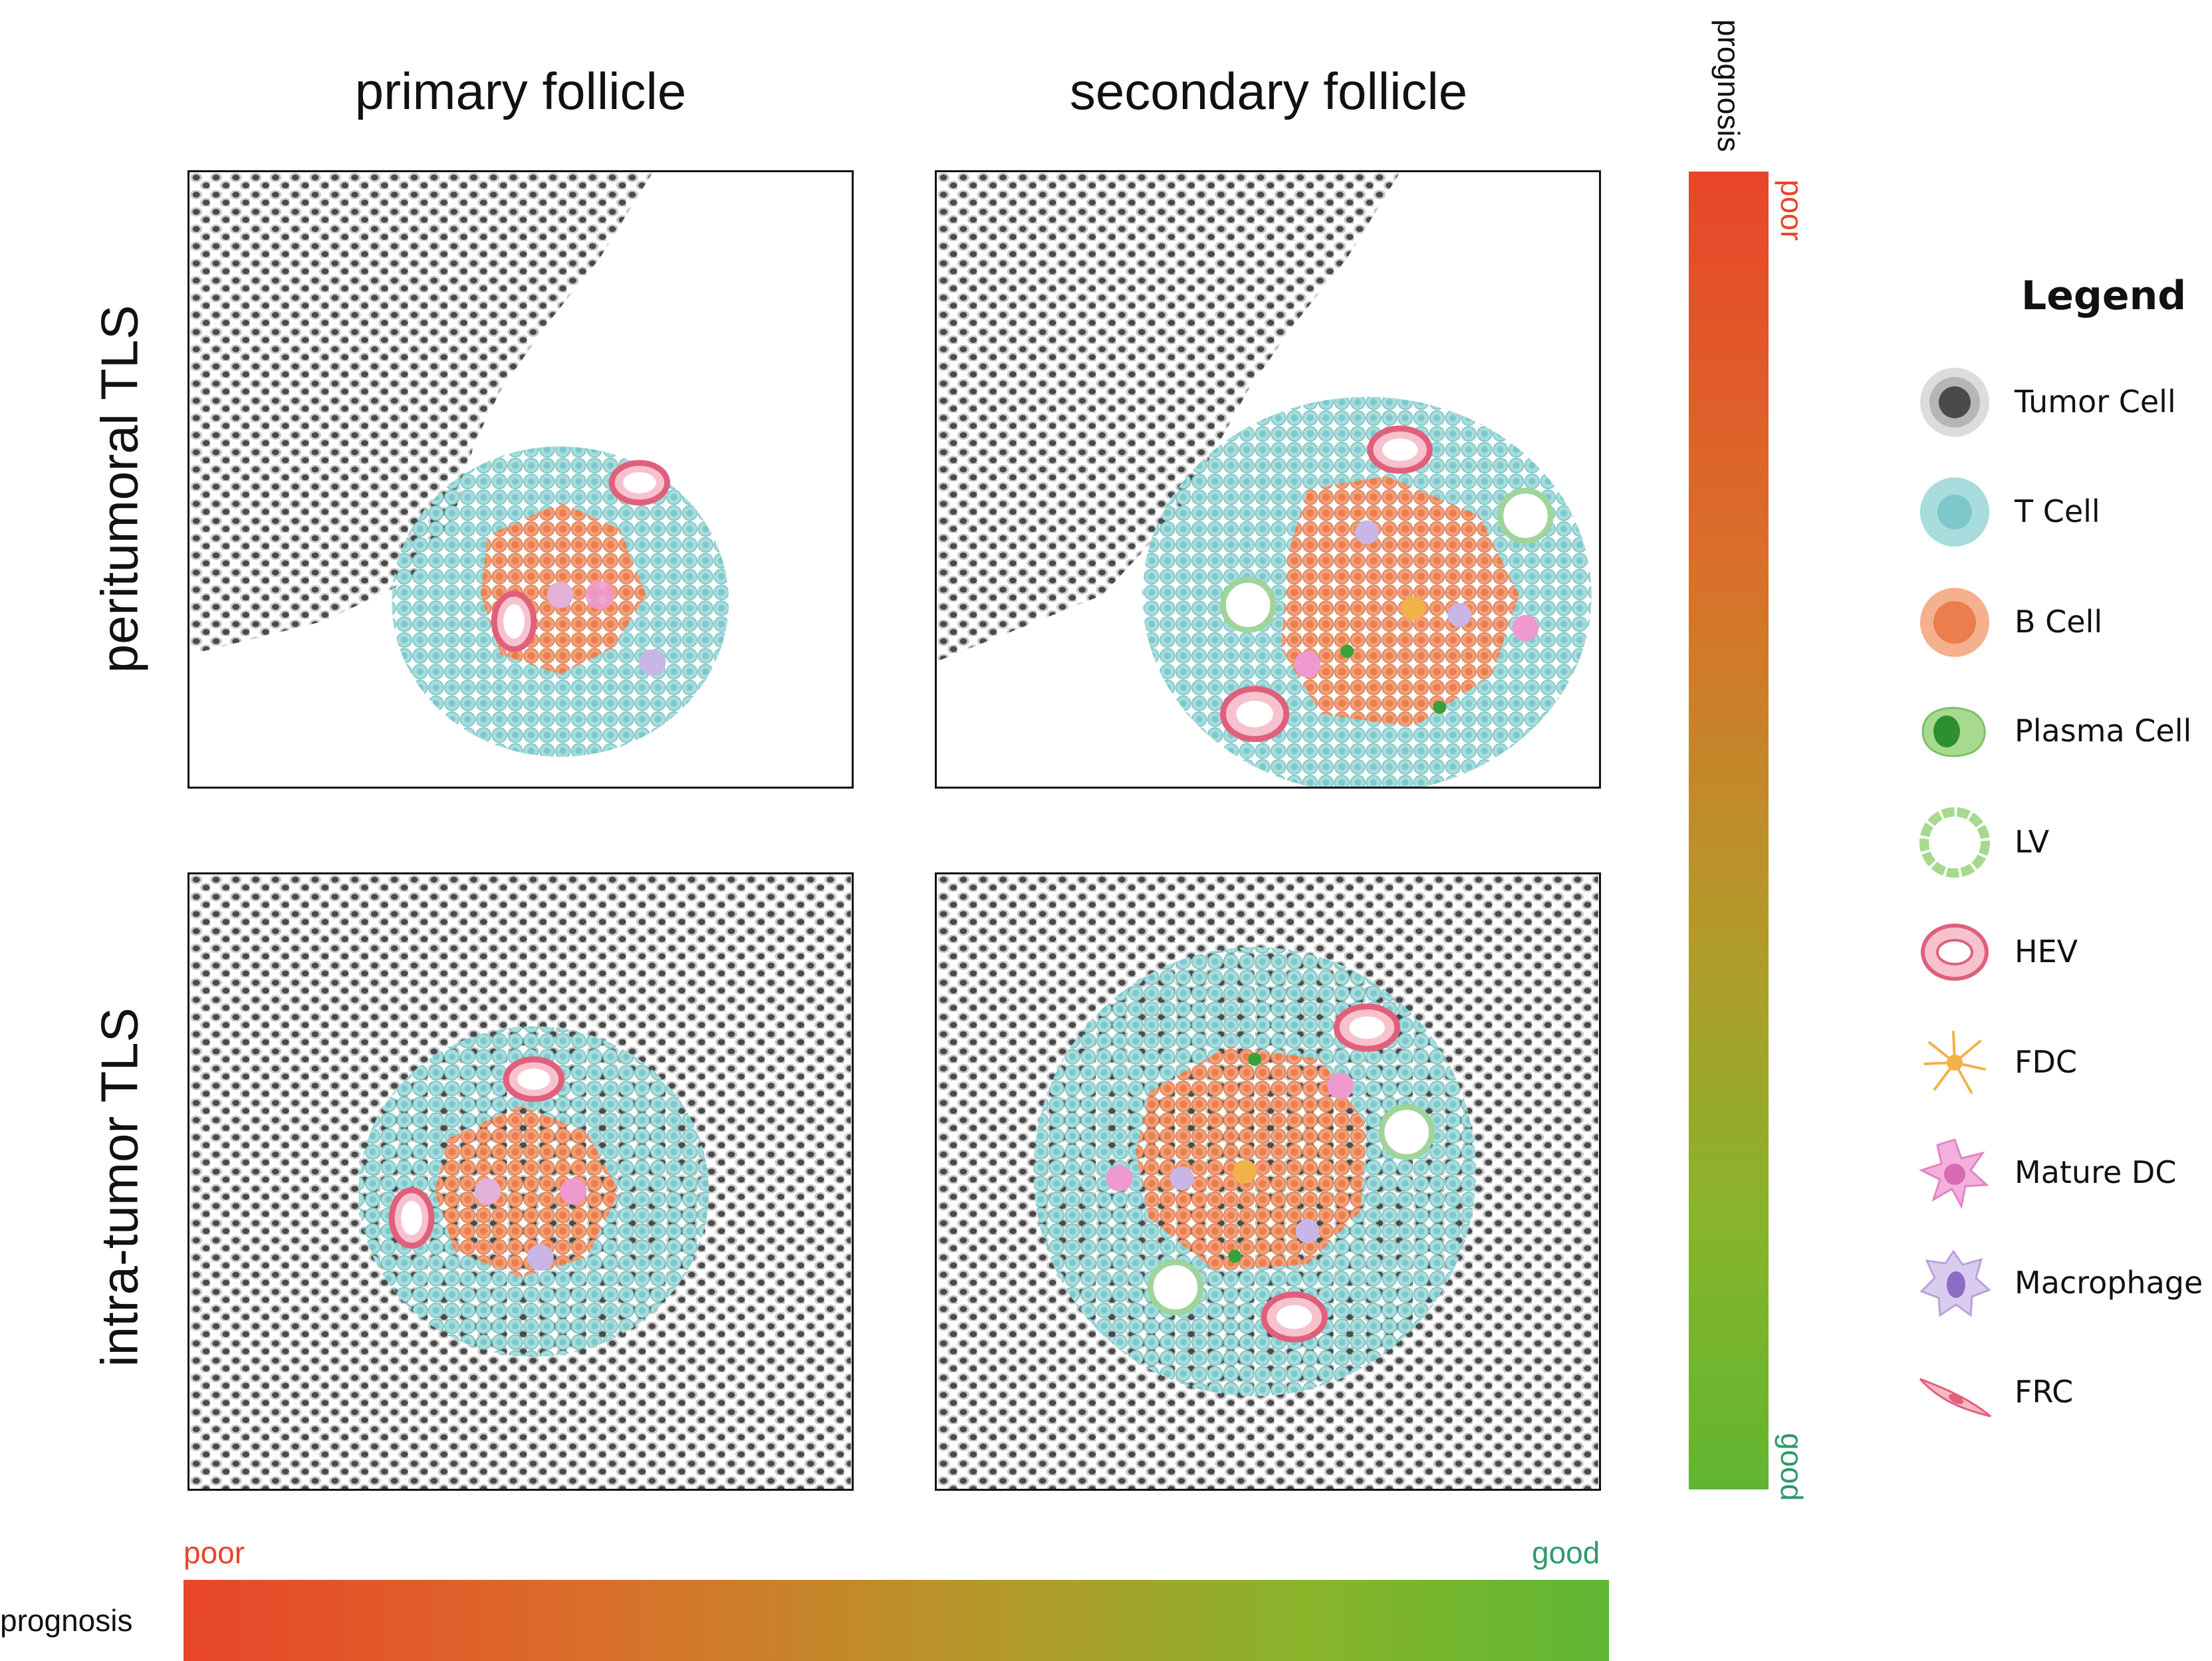 Image resolution: width=2212 pixels, height=1661 pixels. What do you see at coordinates (2104, 296) in the screenshot?
I see `legend-title: Legend` at bounding box center [2104, 296].